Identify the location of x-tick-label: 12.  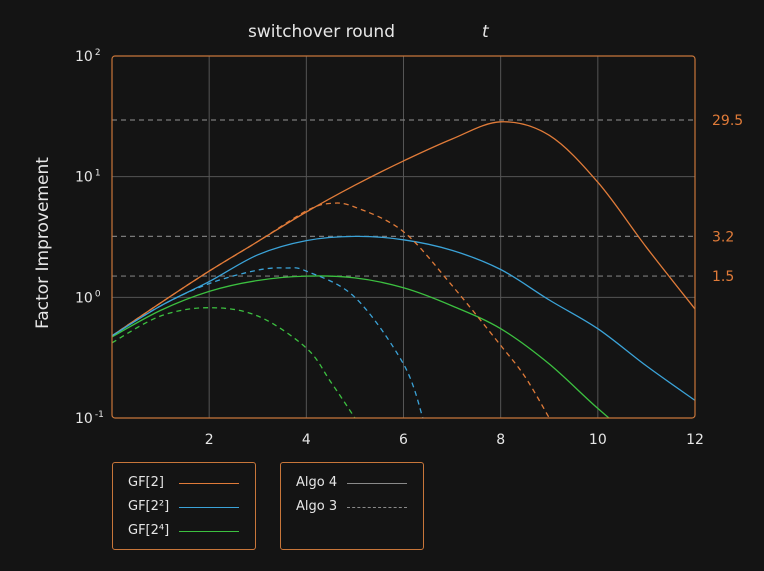
(695, 440).